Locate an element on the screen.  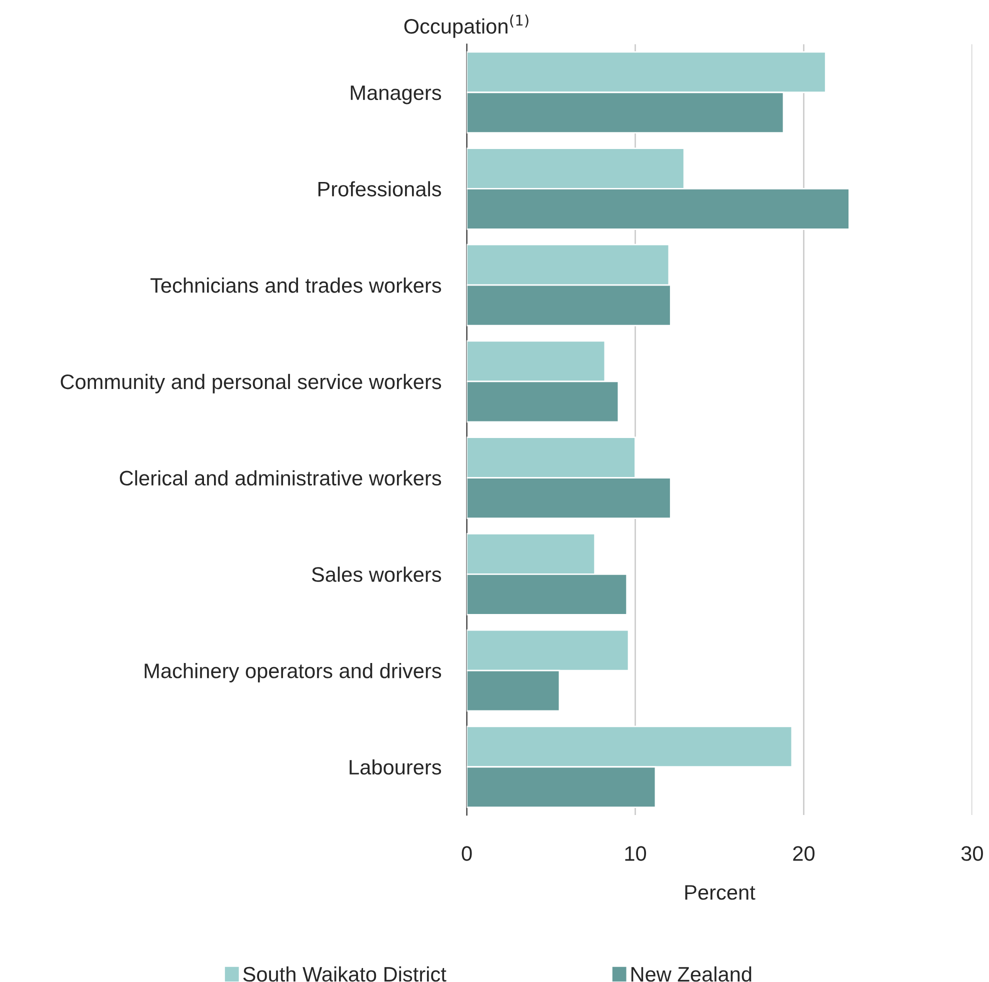
x-tick-label: 20 is located at coordinates (803, 853).